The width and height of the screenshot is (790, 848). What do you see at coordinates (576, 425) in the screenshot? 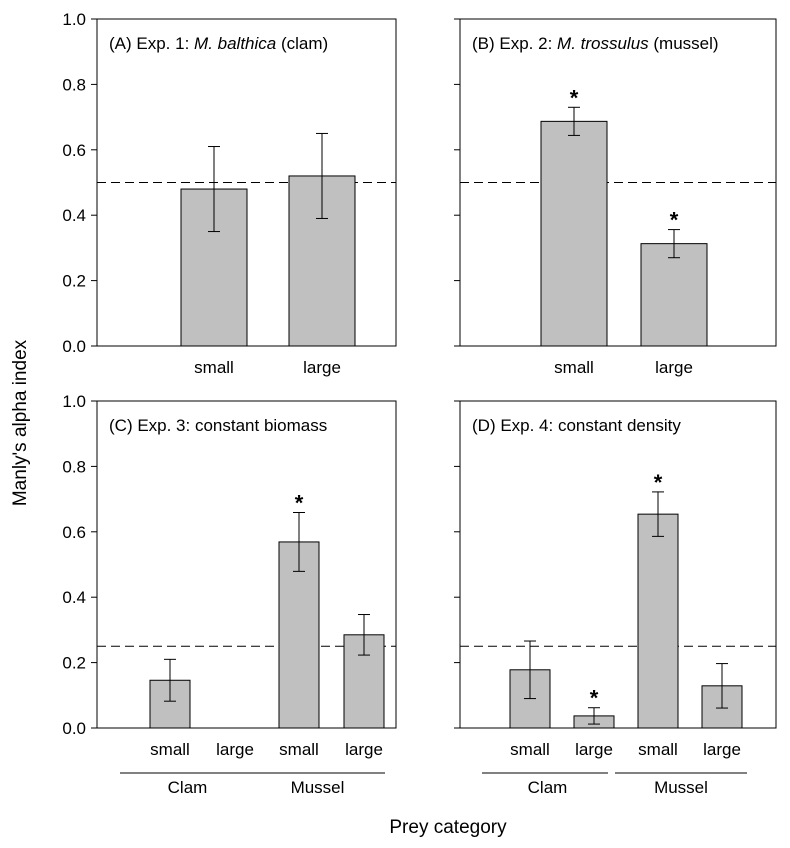
I see `panel-title: (D) Exp. 4: constant density` at bounding box center [576, 425].